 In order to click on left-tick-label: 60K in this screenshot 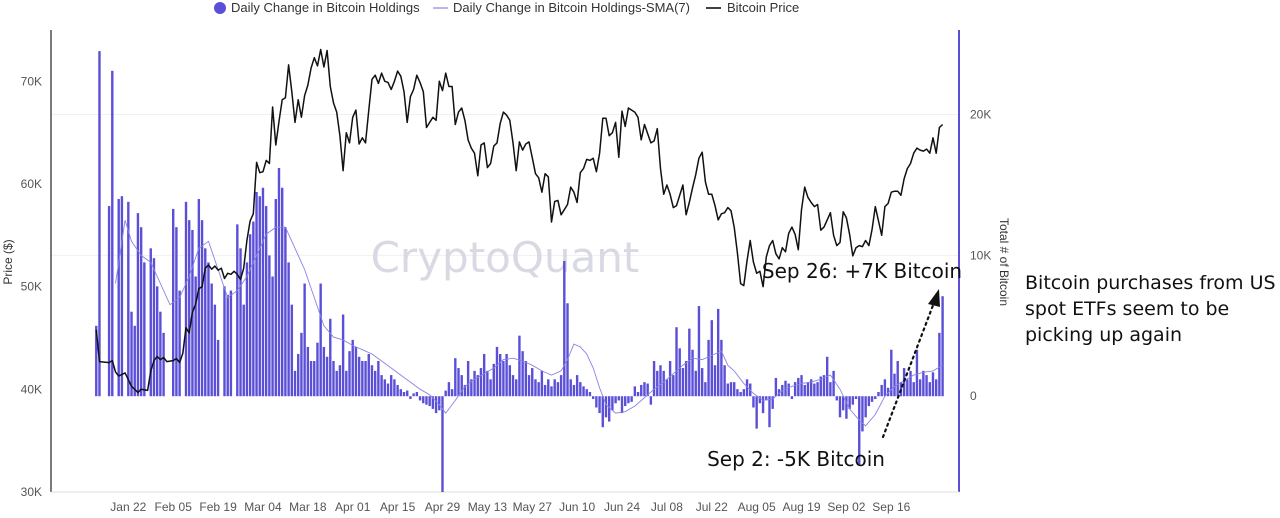, I will do `click(31, 184)`.